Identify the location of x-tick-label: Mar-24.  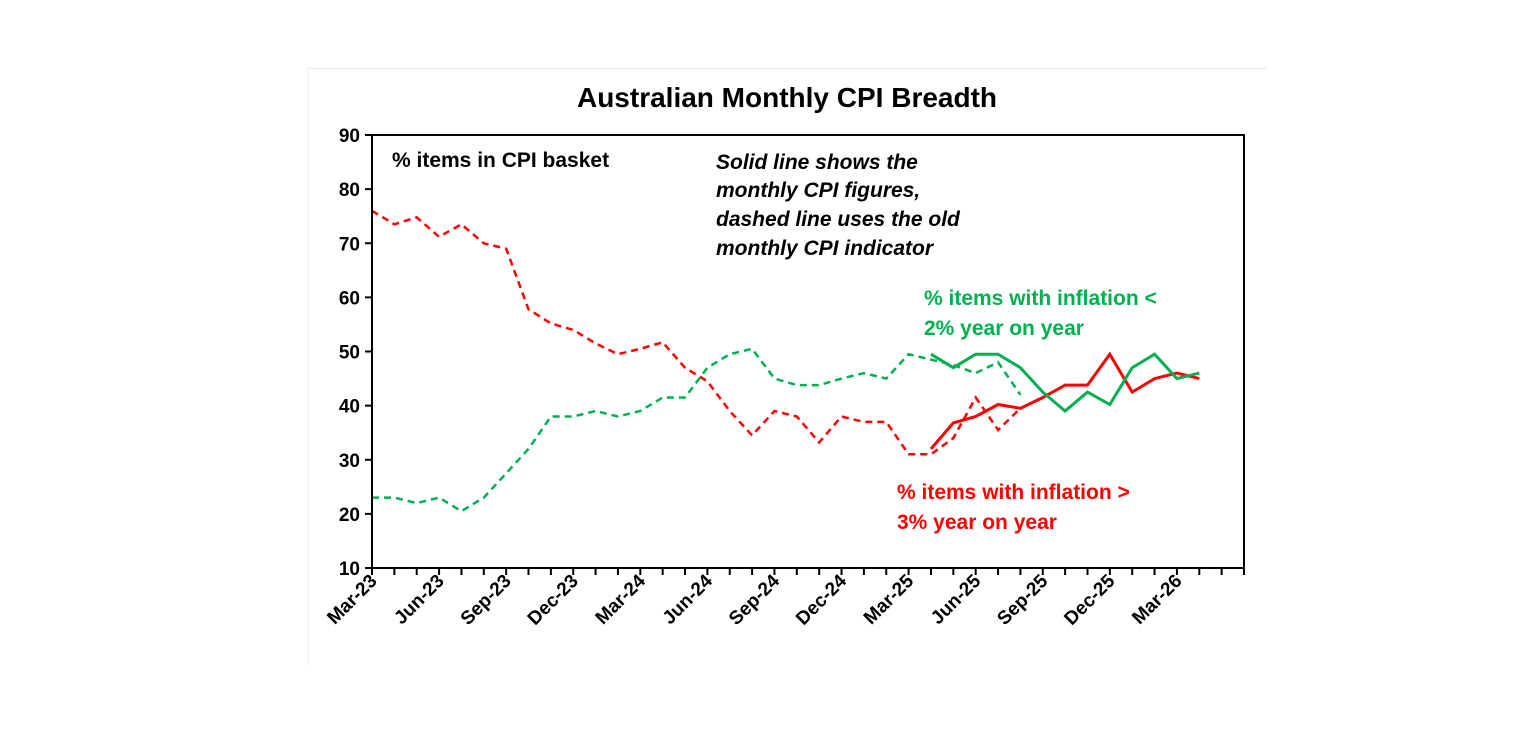
(621, 599).